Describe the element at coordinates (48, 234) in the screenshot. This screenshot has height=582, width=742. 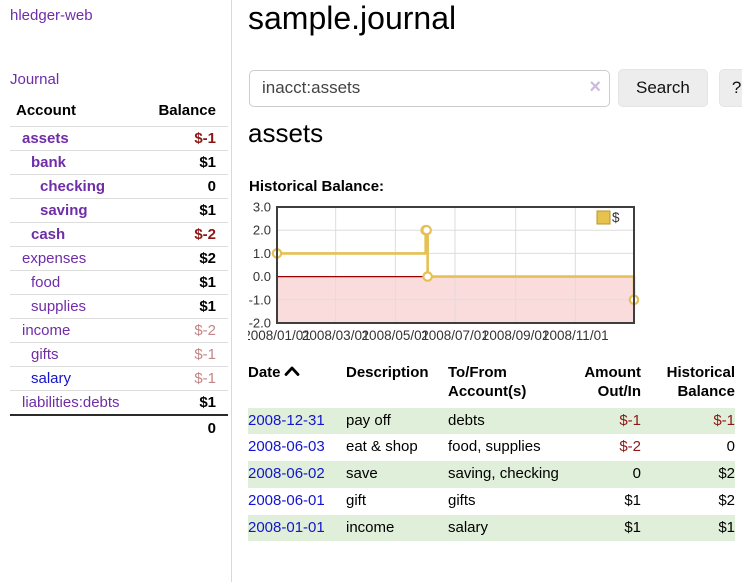
I see `account-link: cash` at that location.